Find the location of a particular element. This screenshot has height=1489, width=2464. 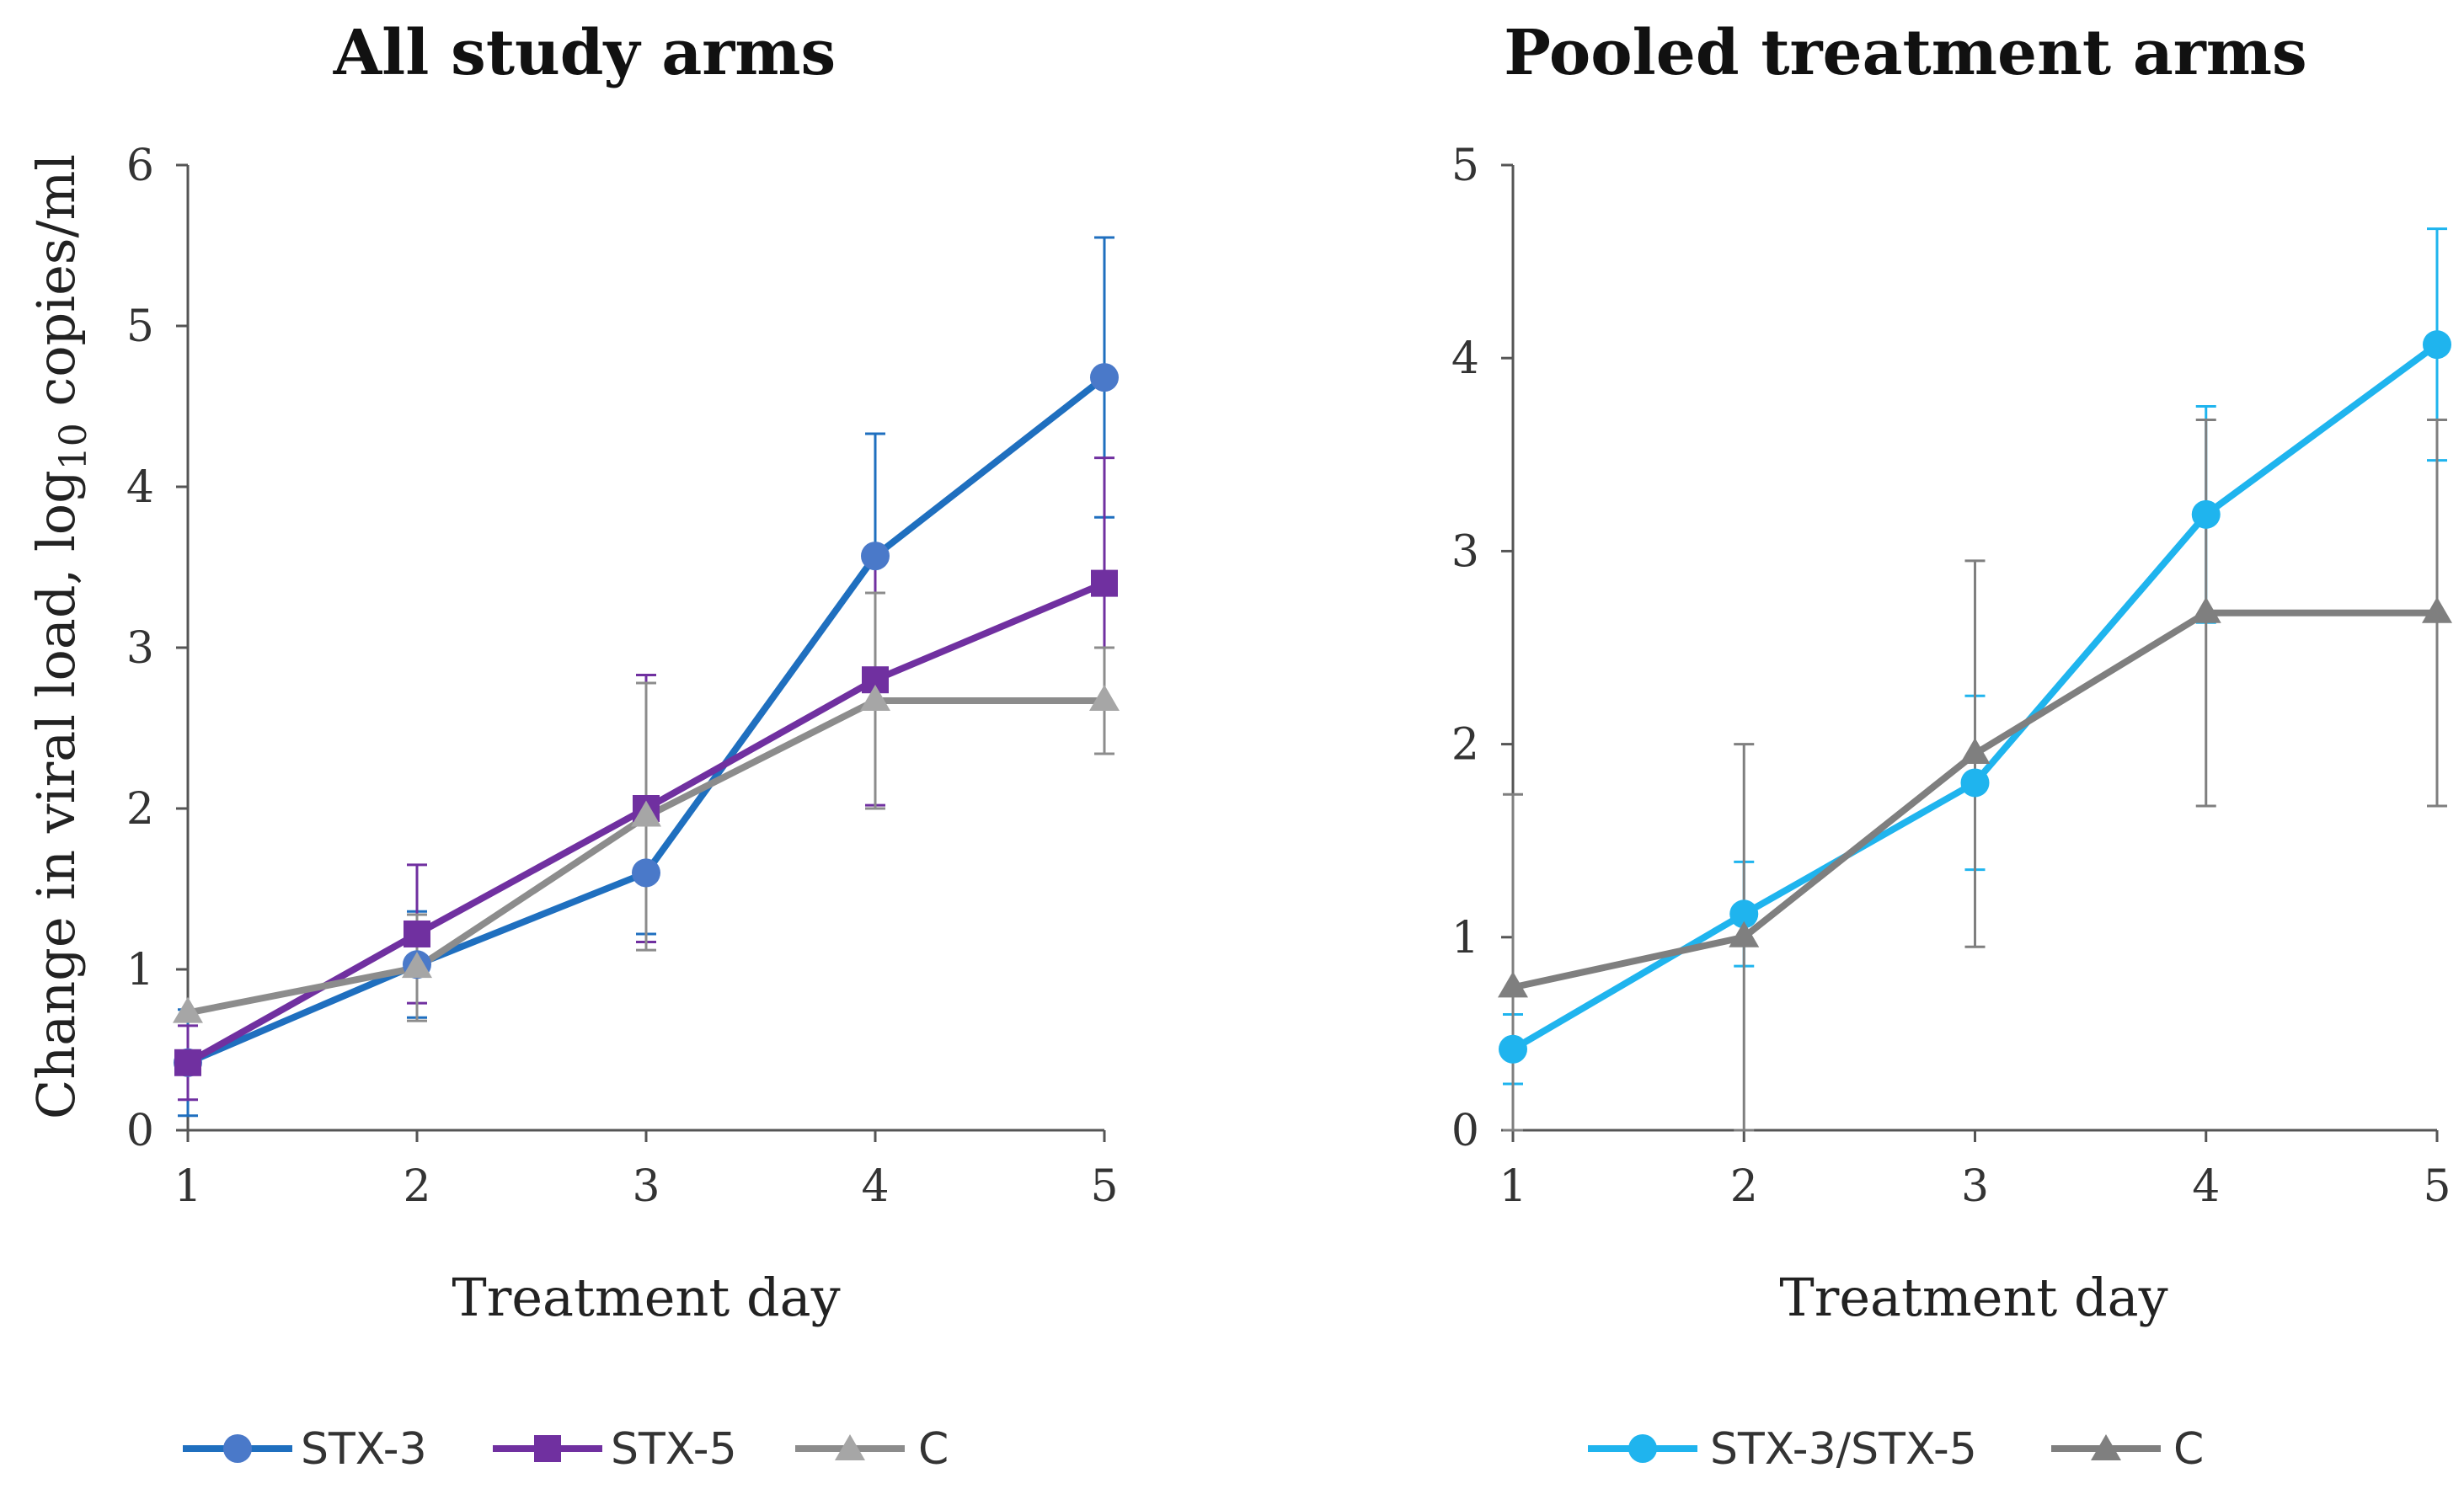

legend-item-stx-3: STX-3 is located at coordinates (305, 1450).